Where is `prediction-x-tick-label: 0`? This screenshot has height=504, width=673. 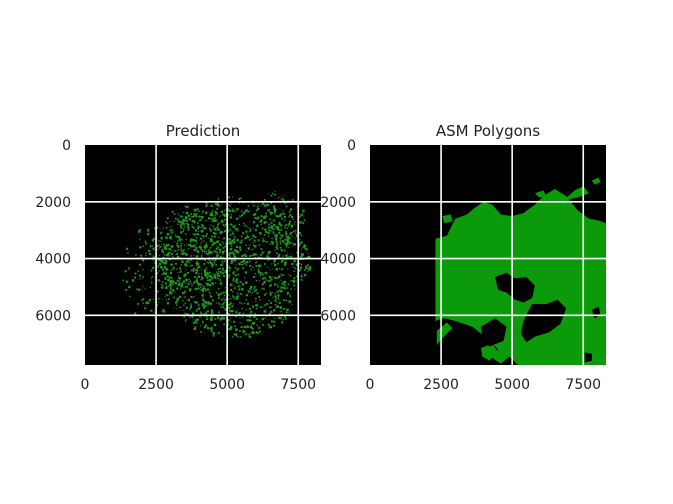 prediction-x-tick-label: 0 is located at coordinates (85, 385).